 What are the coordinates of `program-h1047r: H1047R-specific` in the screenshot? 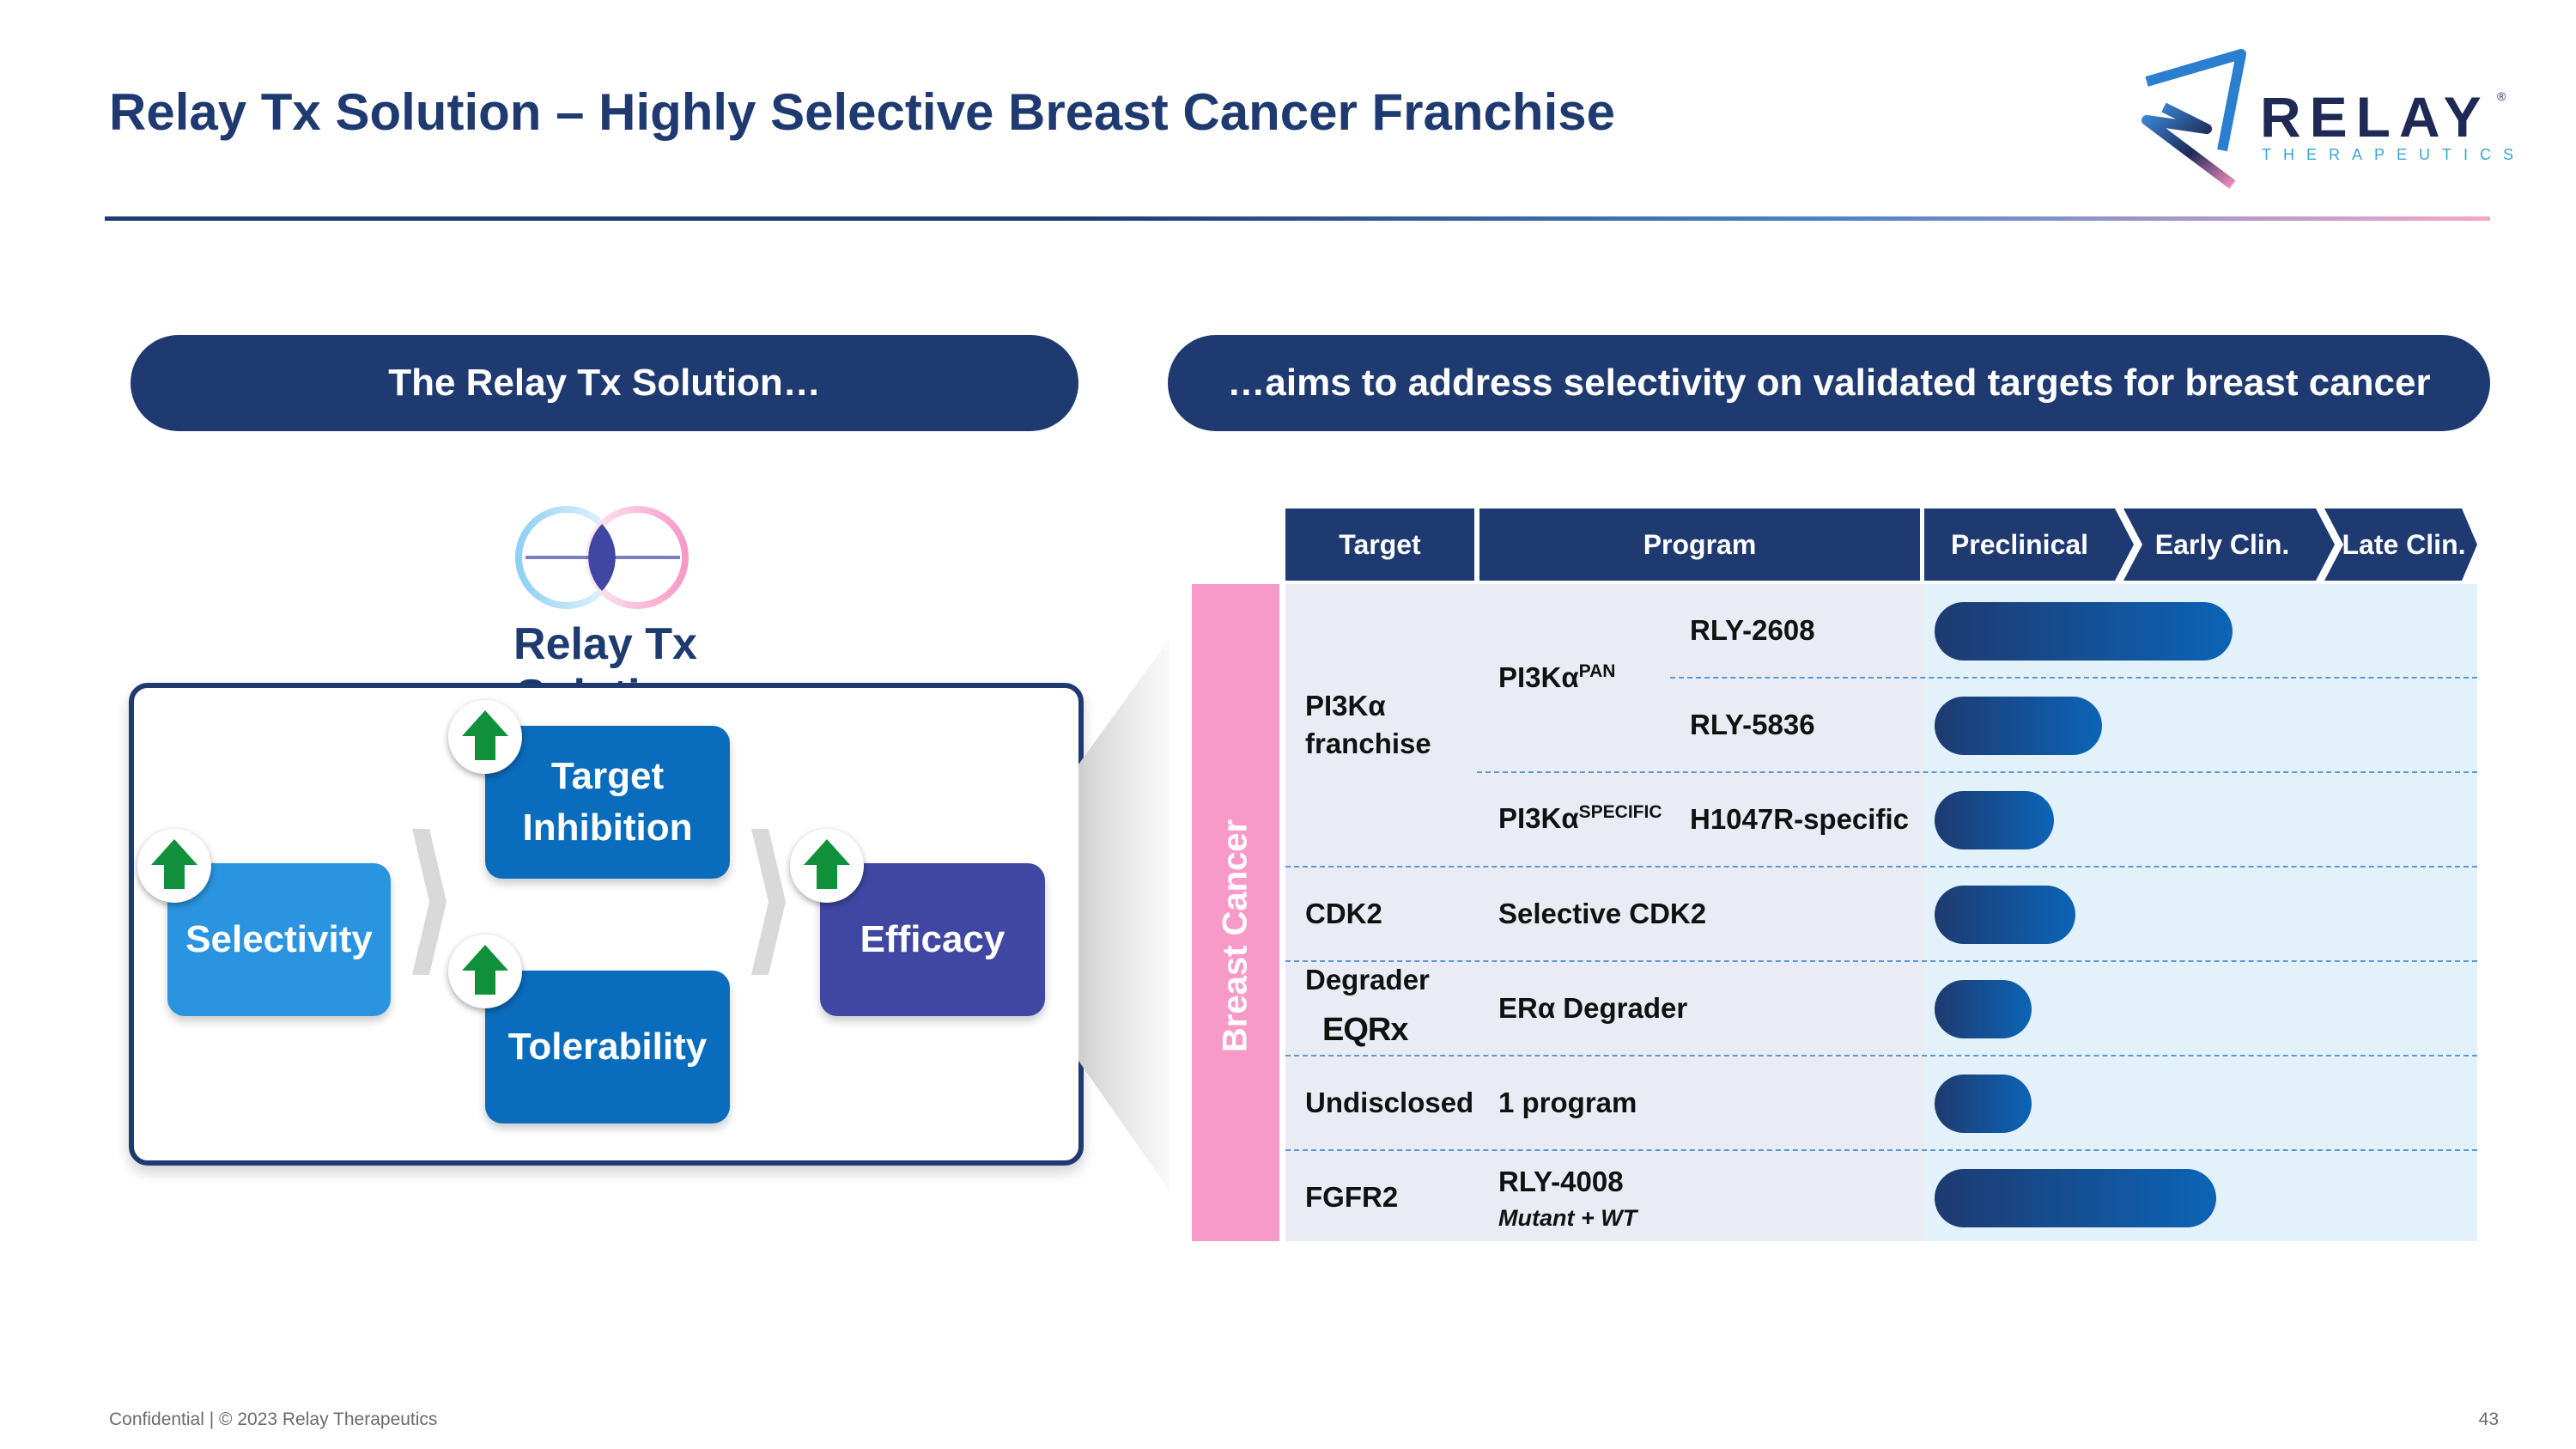 It's located at (1799, 819).